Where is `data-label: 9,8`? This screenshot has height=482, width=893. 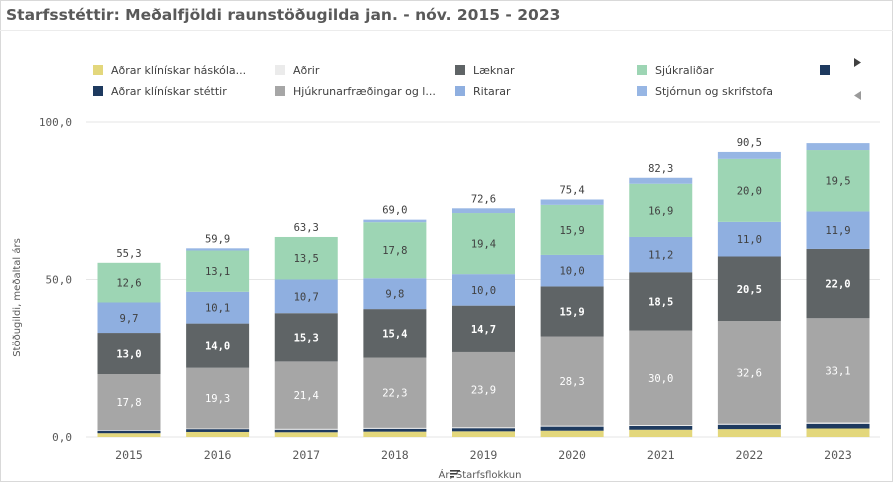 data-label: 9,8 is located at coordinates (394, 295).